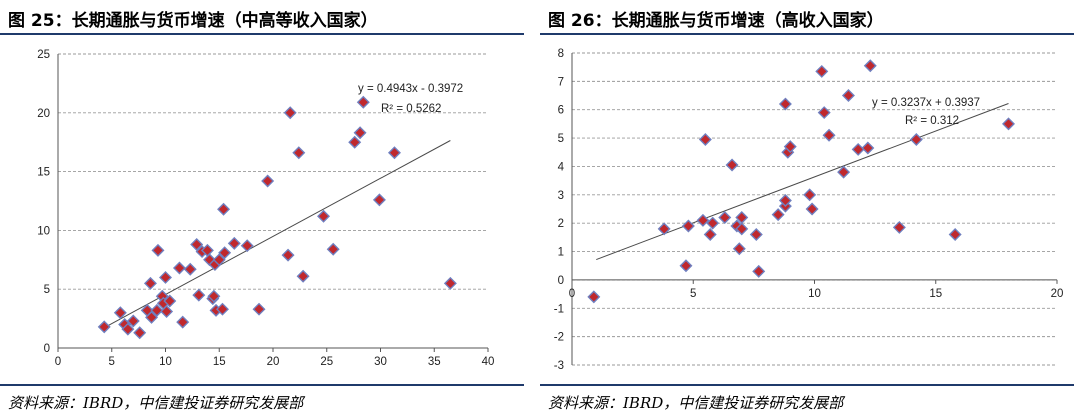  Describe the element at coordinates (716, 21) in the screenshot. I see `chart-title: 图 26：长期通胀与货币增速（高收入国家）` at that location.